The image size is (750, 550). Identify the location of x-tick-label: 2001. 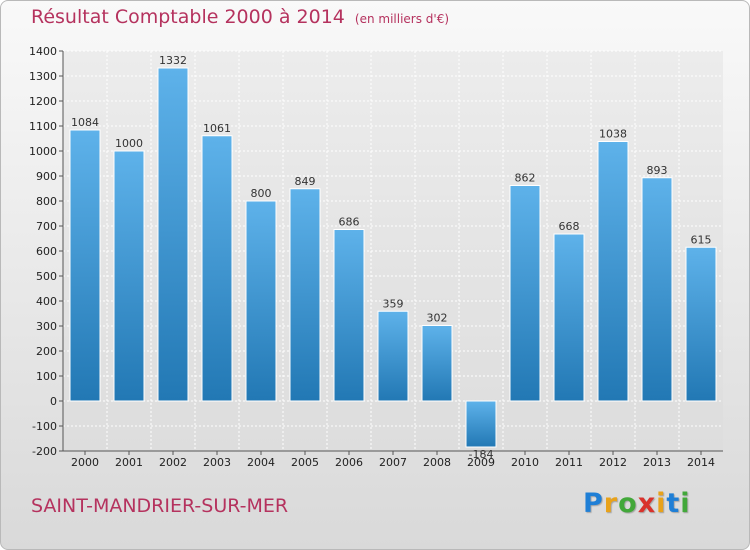
(129, 462).